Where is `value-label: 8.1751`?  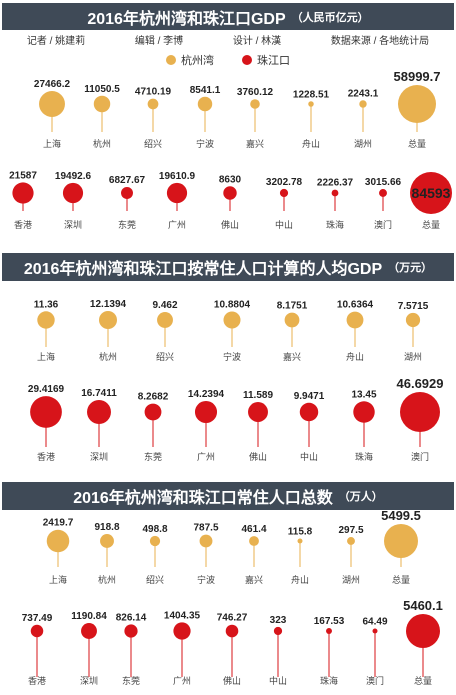
value-label: 8.1751 is located at coordinates (292, 306).